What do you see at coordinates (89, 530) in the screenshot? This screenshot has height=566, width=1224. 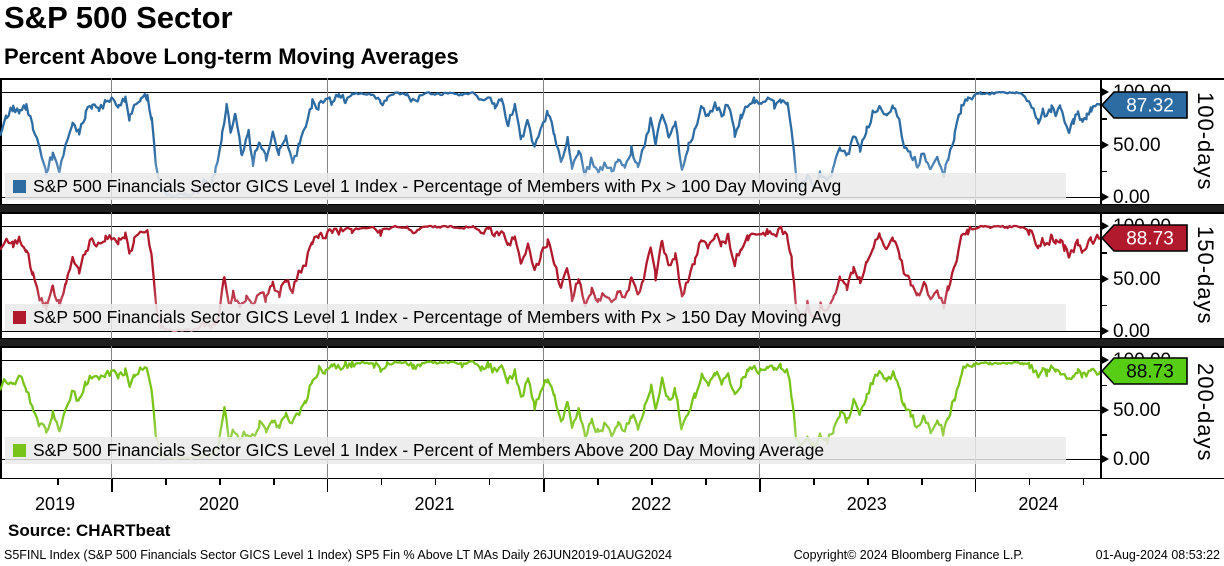 I see `source-label: Source: CHARTbeat` at bounding box center [89, 530].